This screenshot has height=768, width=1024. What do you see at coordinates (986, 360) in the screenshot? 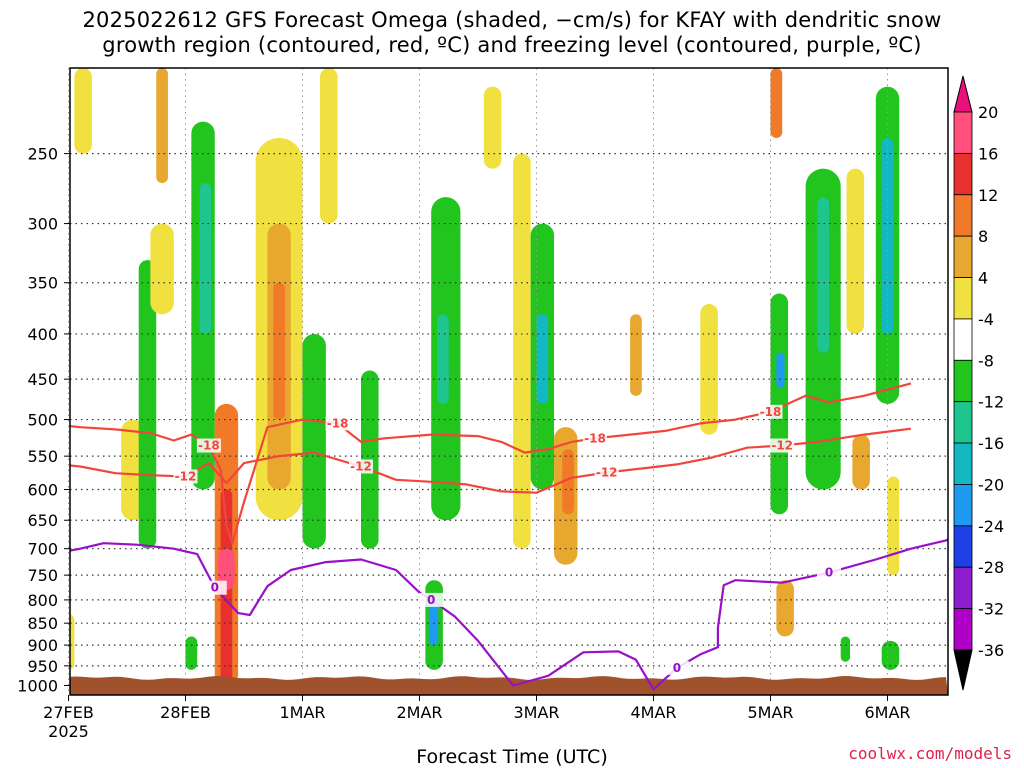
I see `colorbar-label: -8` at bounding box center [986, 360].